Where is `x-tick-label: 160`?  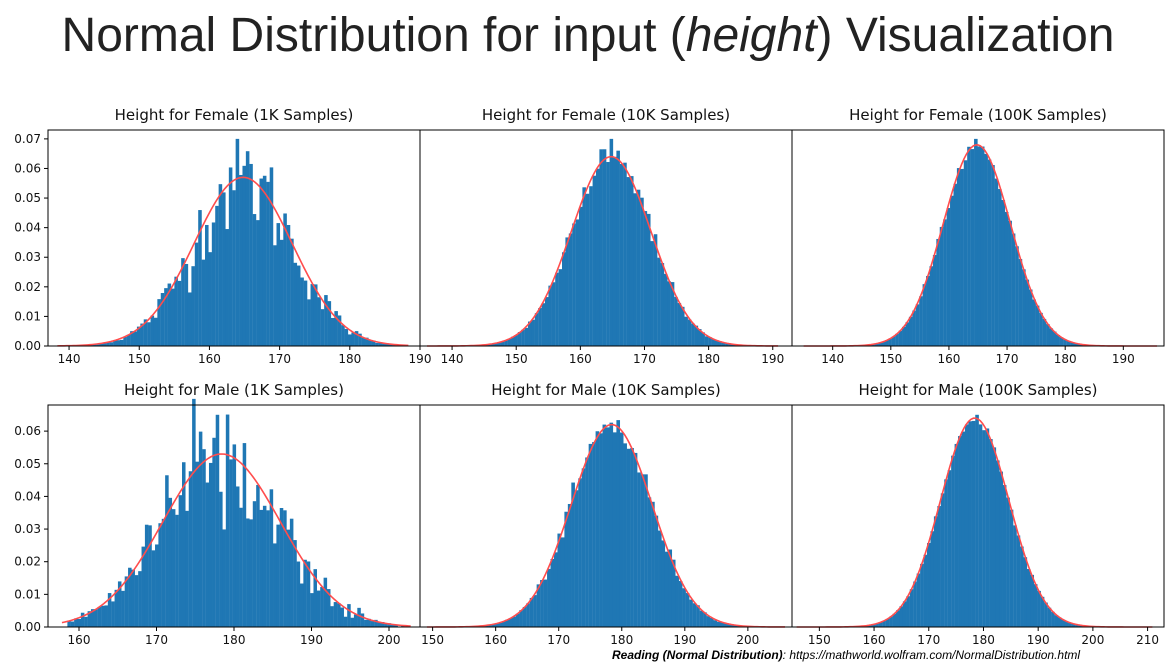 x-tick-label: 160 is located at coordinates (874, 640).